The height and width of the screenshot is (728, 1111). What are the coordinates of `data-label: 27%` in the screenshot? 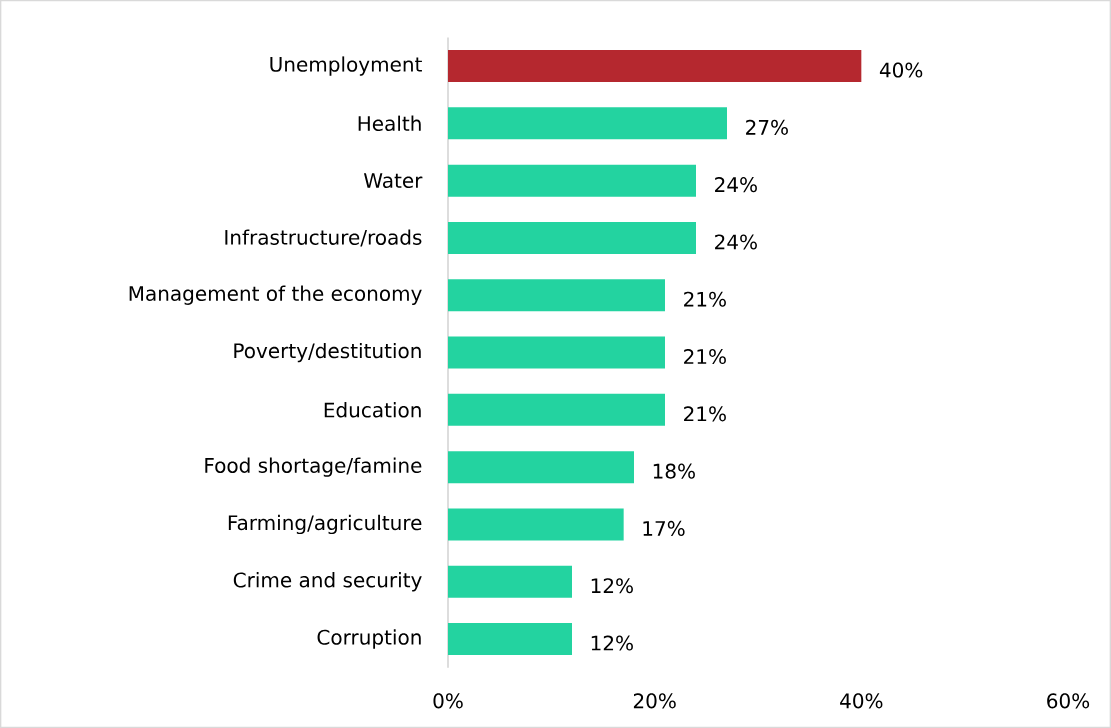 It's located at (767, 127).